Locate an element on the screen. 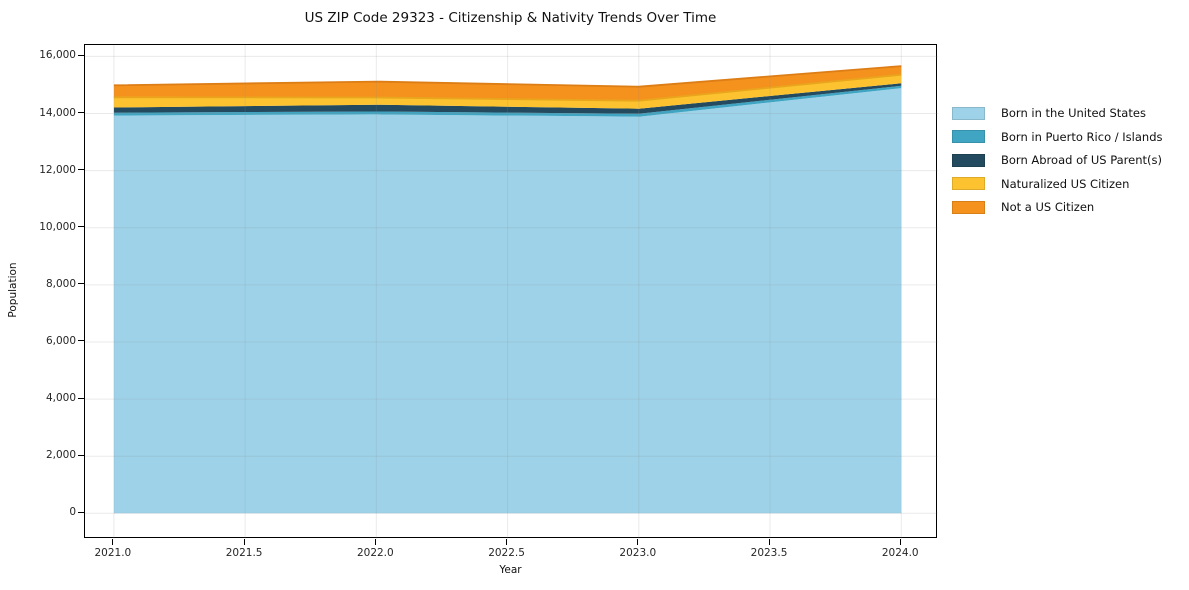  legend-label-not-citizen: Not a US Citizen is located at coordinates (1048, 207).